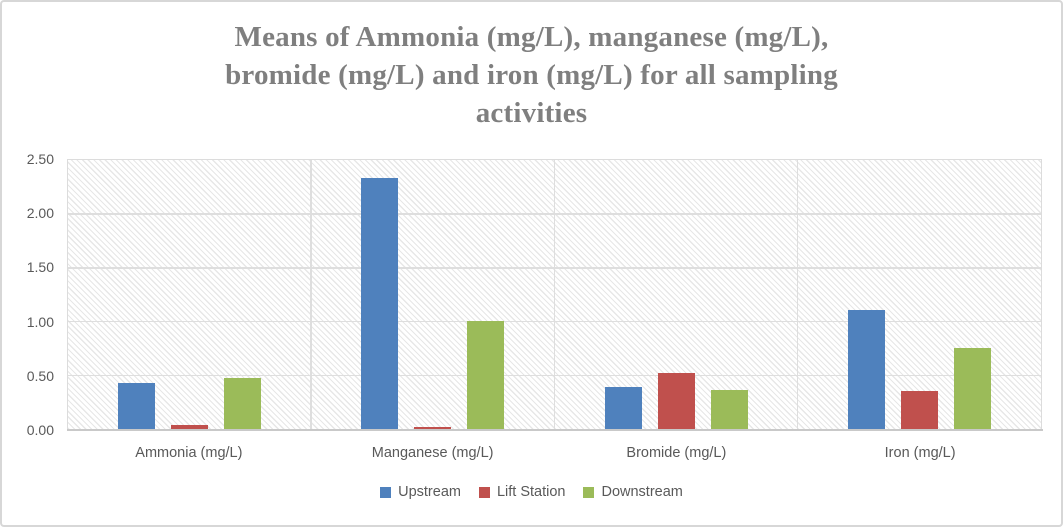 Image resolution: width=1063 pixels, height=527 pixels. Describe the element at coordinates (40, 430) in the screenshot. I see `y-tick-label: 0.00` at that location.